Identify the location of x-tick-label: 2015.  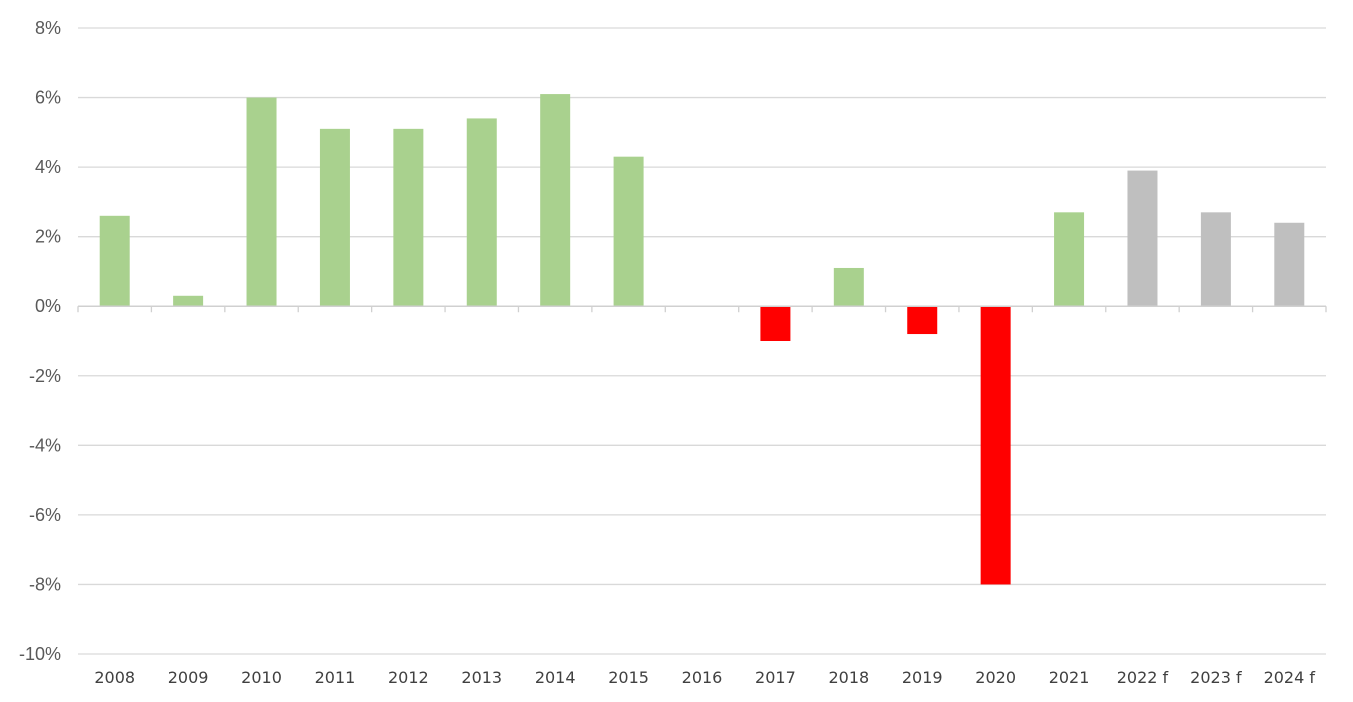
(628, 677).